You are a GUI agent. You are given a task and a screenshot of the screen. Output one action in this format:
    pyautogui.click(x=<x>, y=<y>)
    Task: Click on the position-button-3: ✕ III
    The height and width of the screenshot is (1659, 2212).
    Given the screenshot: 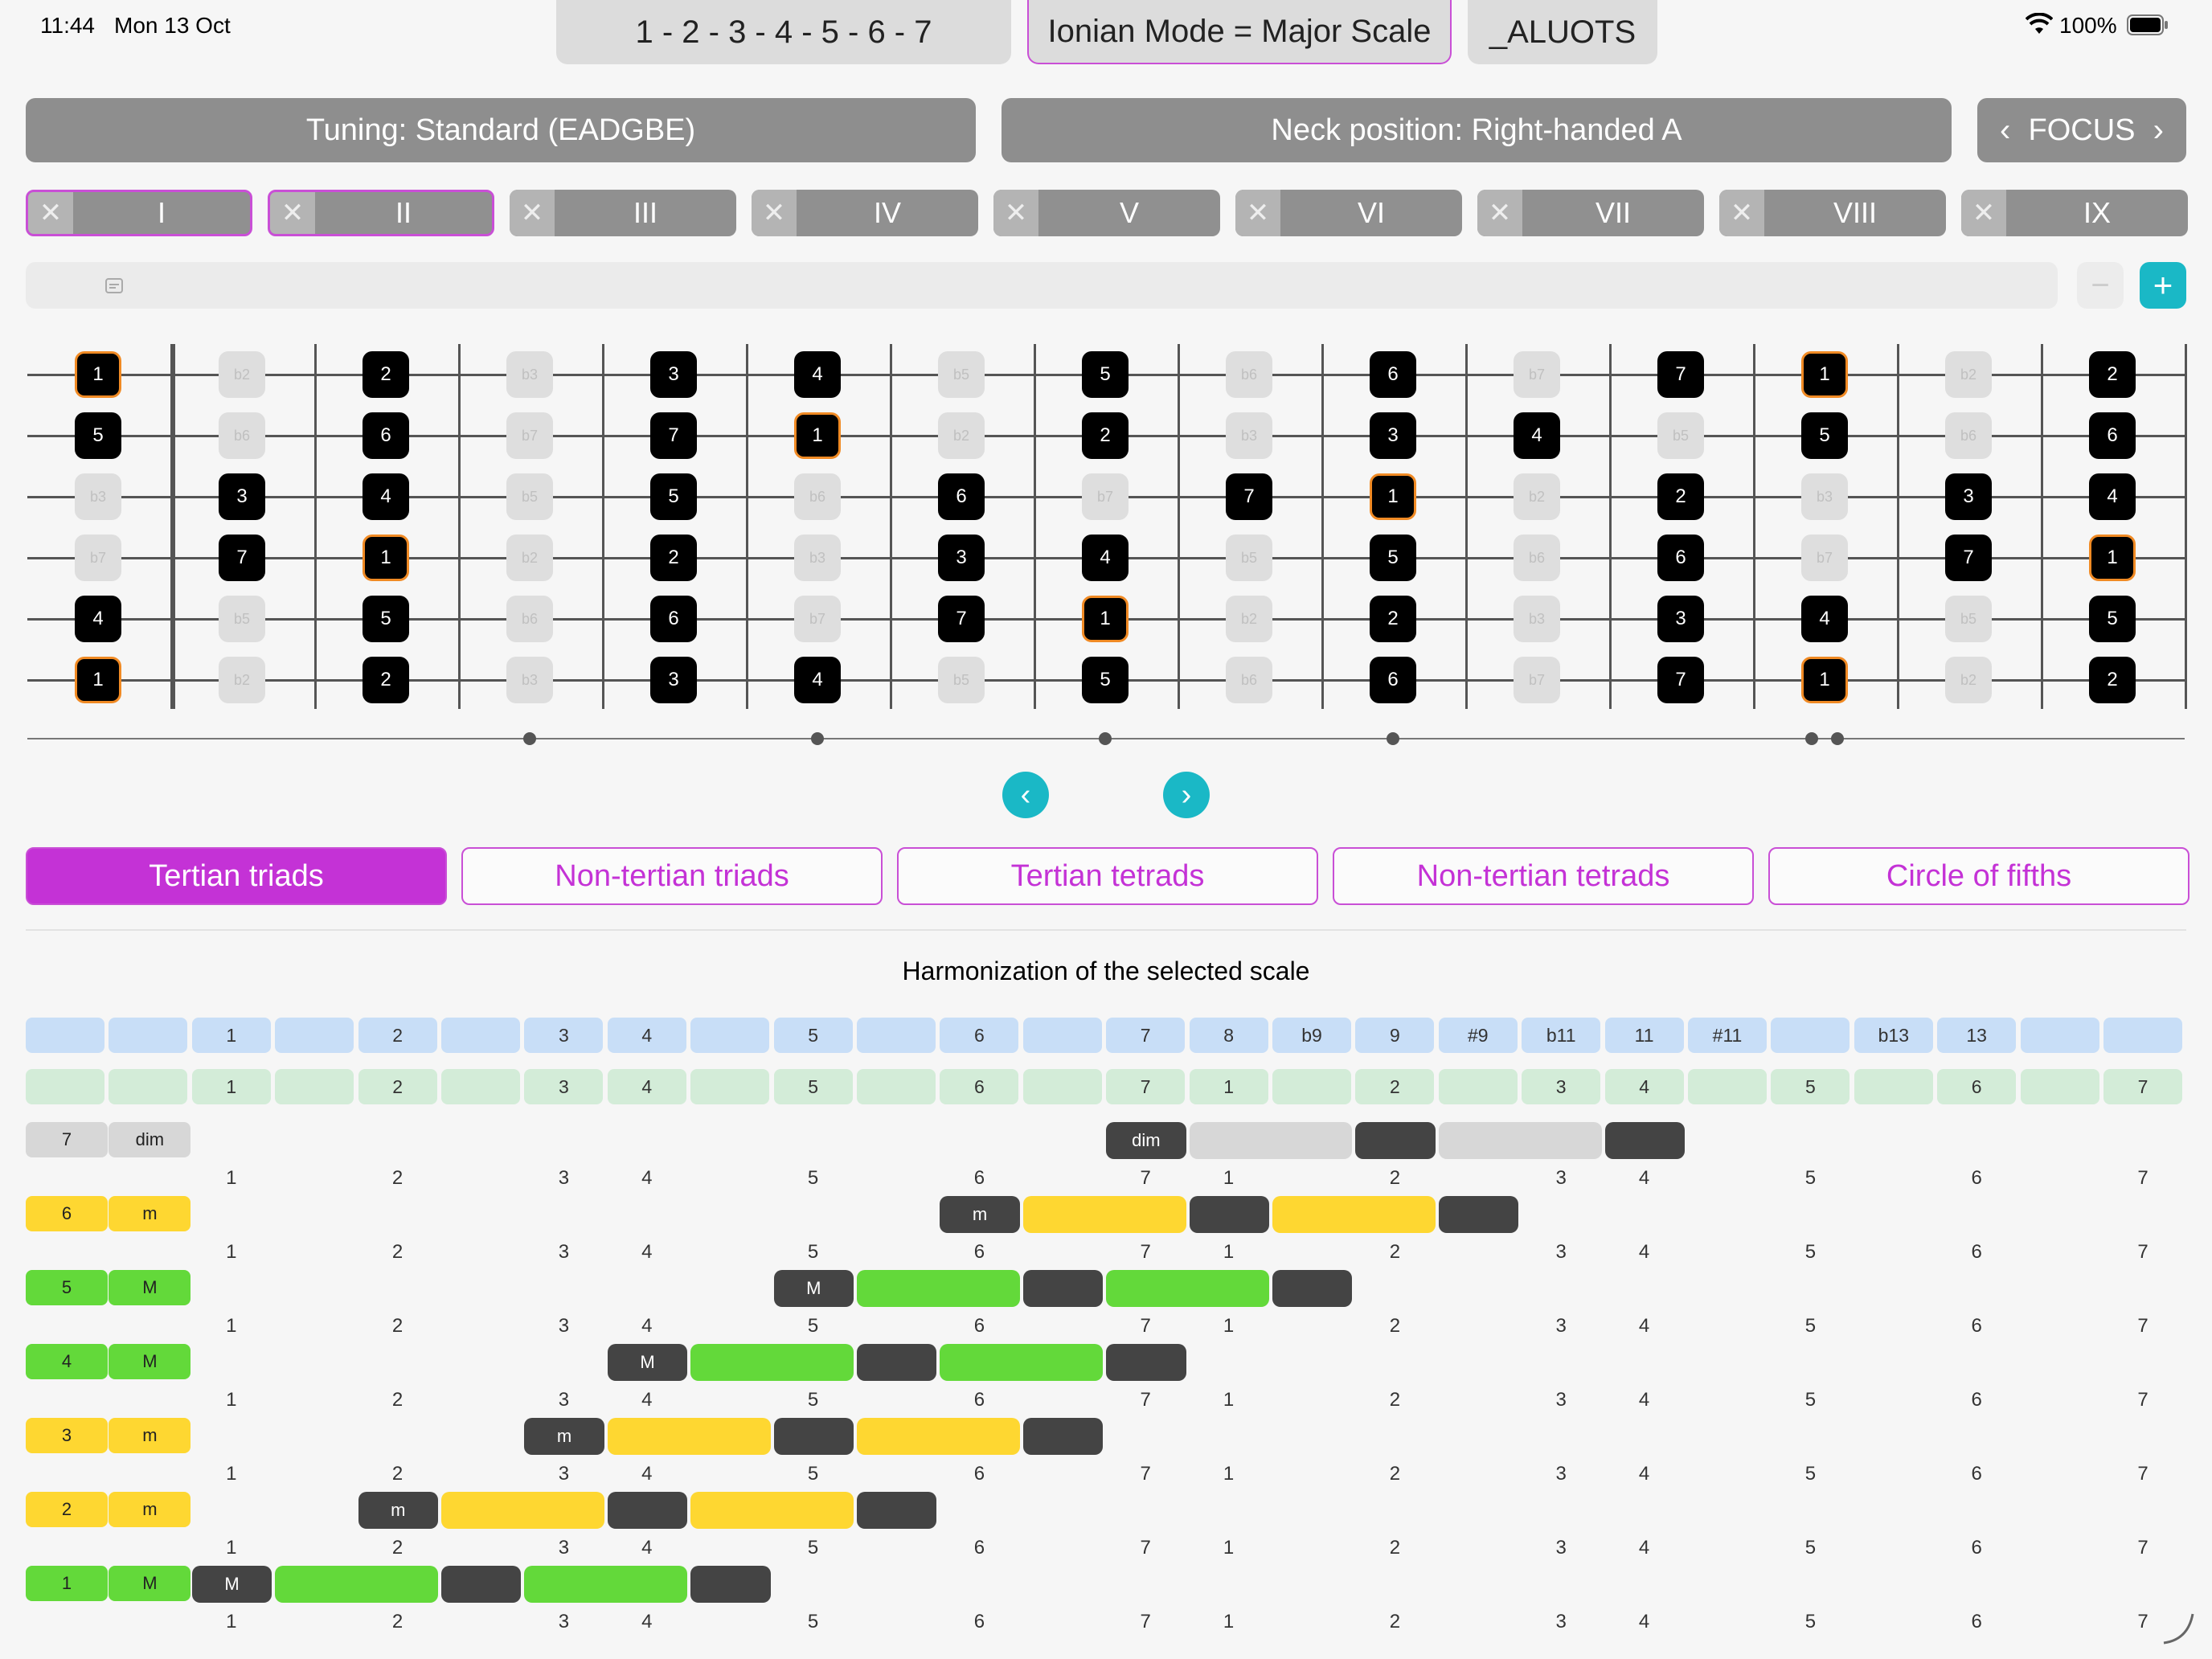 What is the action you would take?
    pyautogui.click(x=623, y=213)
    